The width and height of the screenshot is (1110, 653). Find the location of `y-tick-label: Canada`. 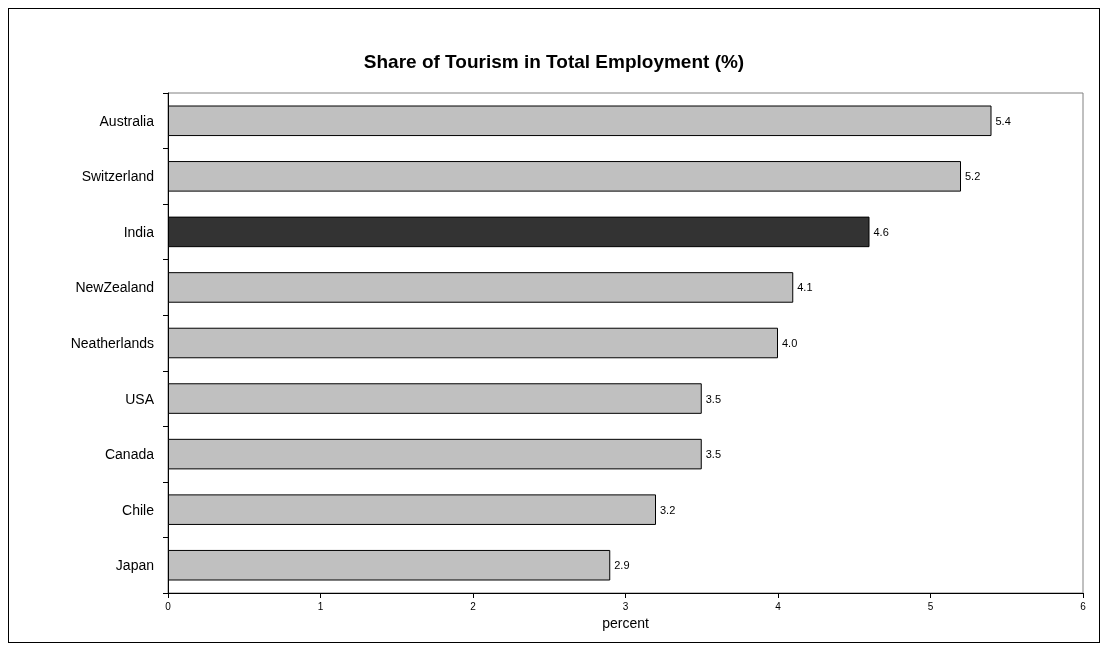

y-tick-label: Canada is located at coordinates (129, 454).